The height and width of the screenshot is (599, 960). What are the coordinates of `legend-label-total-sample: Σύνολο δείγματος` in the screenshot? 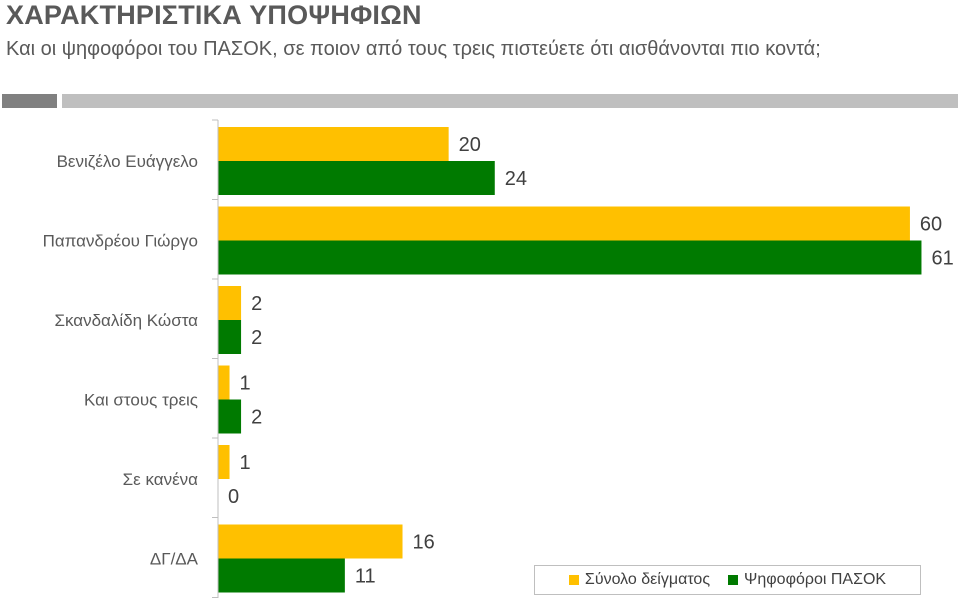 It's located at (647, 579).